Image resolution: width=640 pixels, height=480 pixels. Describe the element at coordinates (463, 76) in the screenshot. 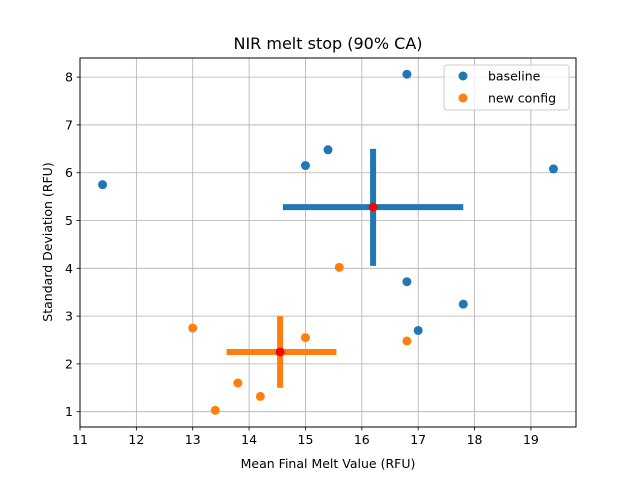

I see `legend-marker-baseline` at that location.